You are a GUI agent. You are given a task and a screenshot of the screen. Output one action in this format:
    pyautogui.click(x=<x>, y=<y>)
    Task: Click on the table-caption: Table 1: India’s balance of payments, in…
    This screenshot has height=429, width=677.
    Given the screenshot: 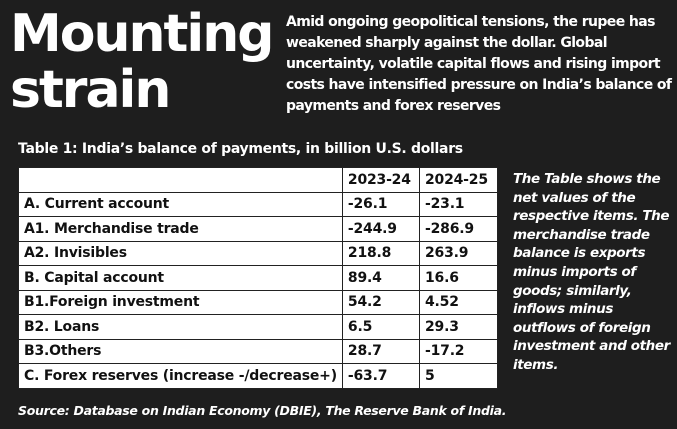 What is the action you would take?
    pyautogui.click(x=240, y=149)
    